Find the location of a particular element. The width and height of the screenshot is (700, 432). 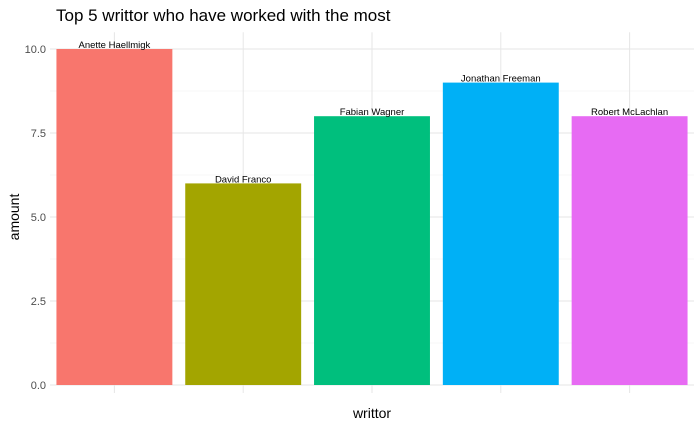

bar-label: Fabian Wagner is located at coordinates (372, 112).